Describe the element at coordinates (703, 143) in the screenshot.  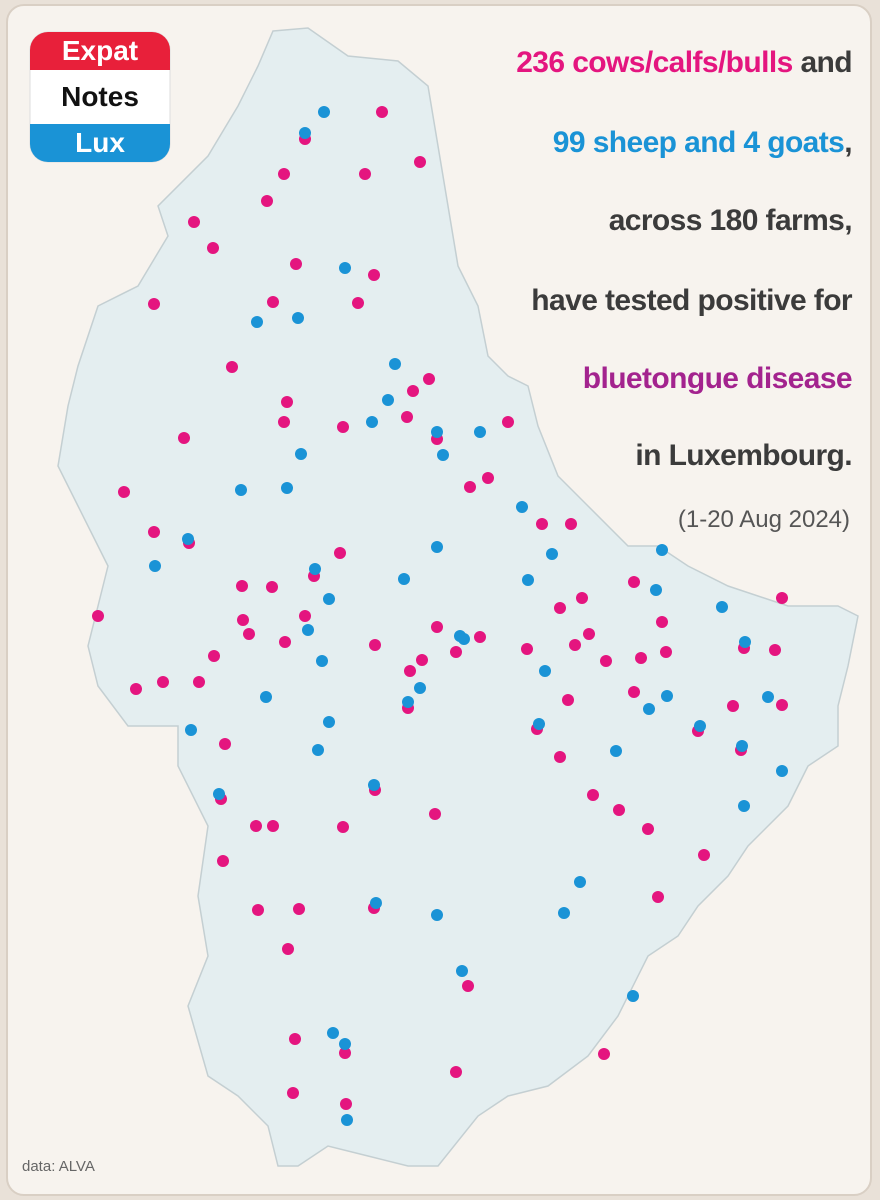
I see `headline-line: 99 sheep and 4 goats,` at that location.